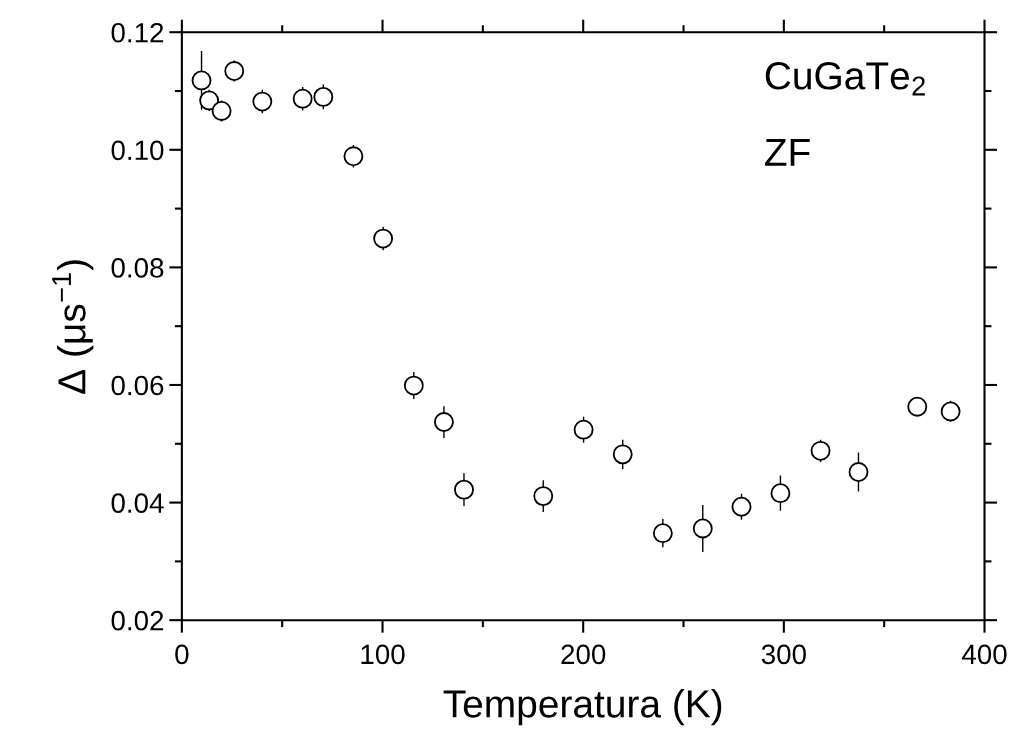 The height and width of the screenshot is (749, 1016). I want to click on y-tick-label: 0.10, so click(137, 150).